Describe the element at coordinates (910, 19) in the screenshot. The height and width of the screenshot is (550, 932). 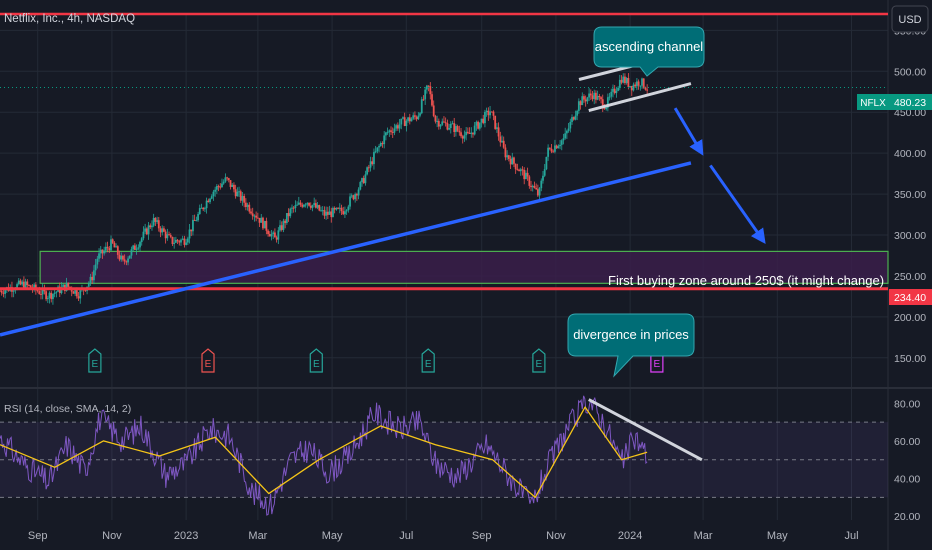
I see `currency-button: USD` at that location.